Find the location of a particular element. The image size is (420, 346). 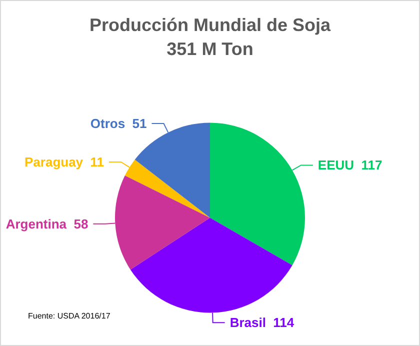

slice-label: EEUU is located at coordinates (336, 165).